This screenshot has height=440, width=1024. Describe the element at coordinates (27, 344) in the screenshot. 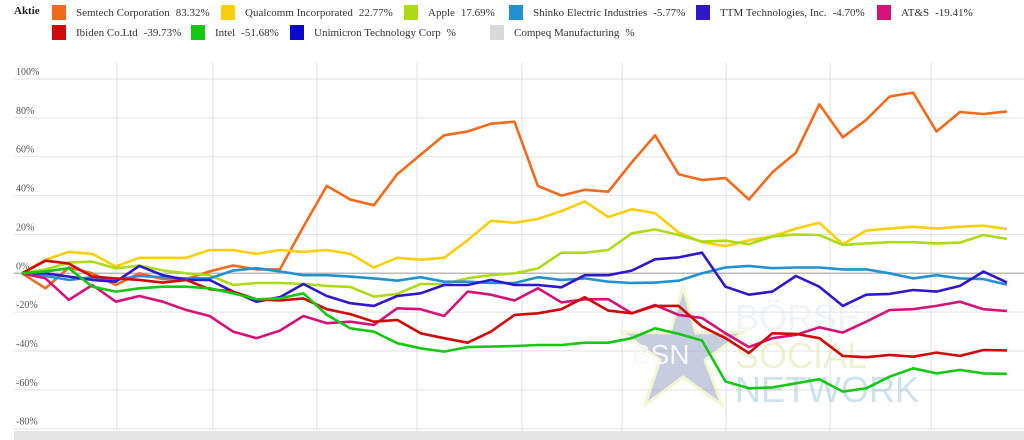

I see `y-tick-label: -40%` at that location.